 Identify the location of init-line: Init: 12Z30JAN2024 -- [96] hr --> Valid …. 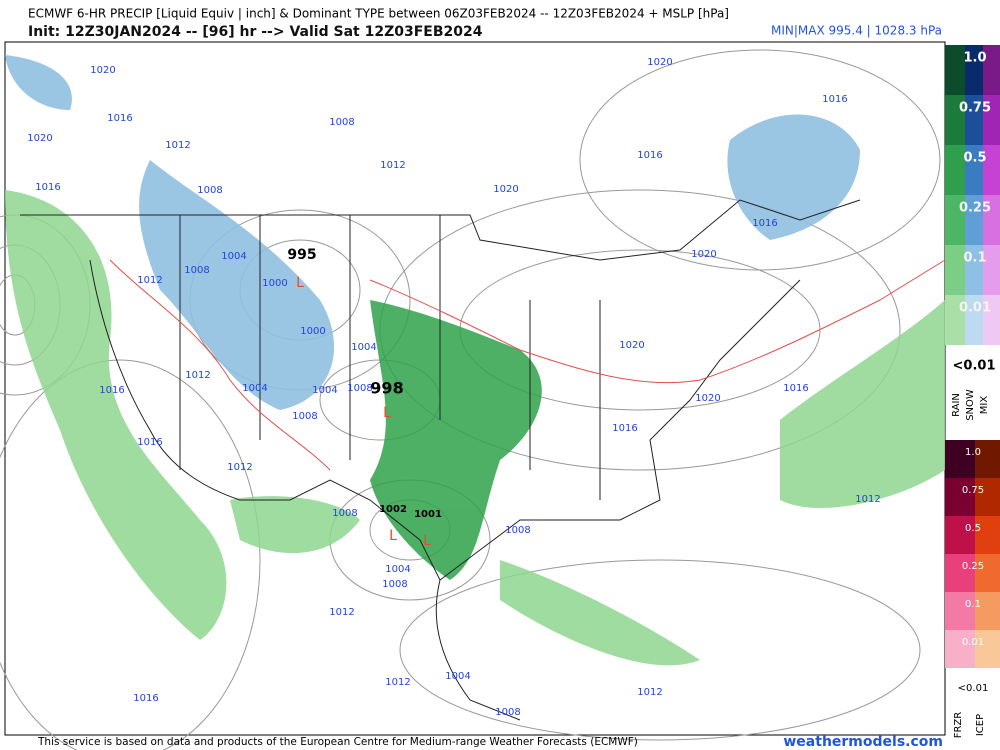
(255, 32).